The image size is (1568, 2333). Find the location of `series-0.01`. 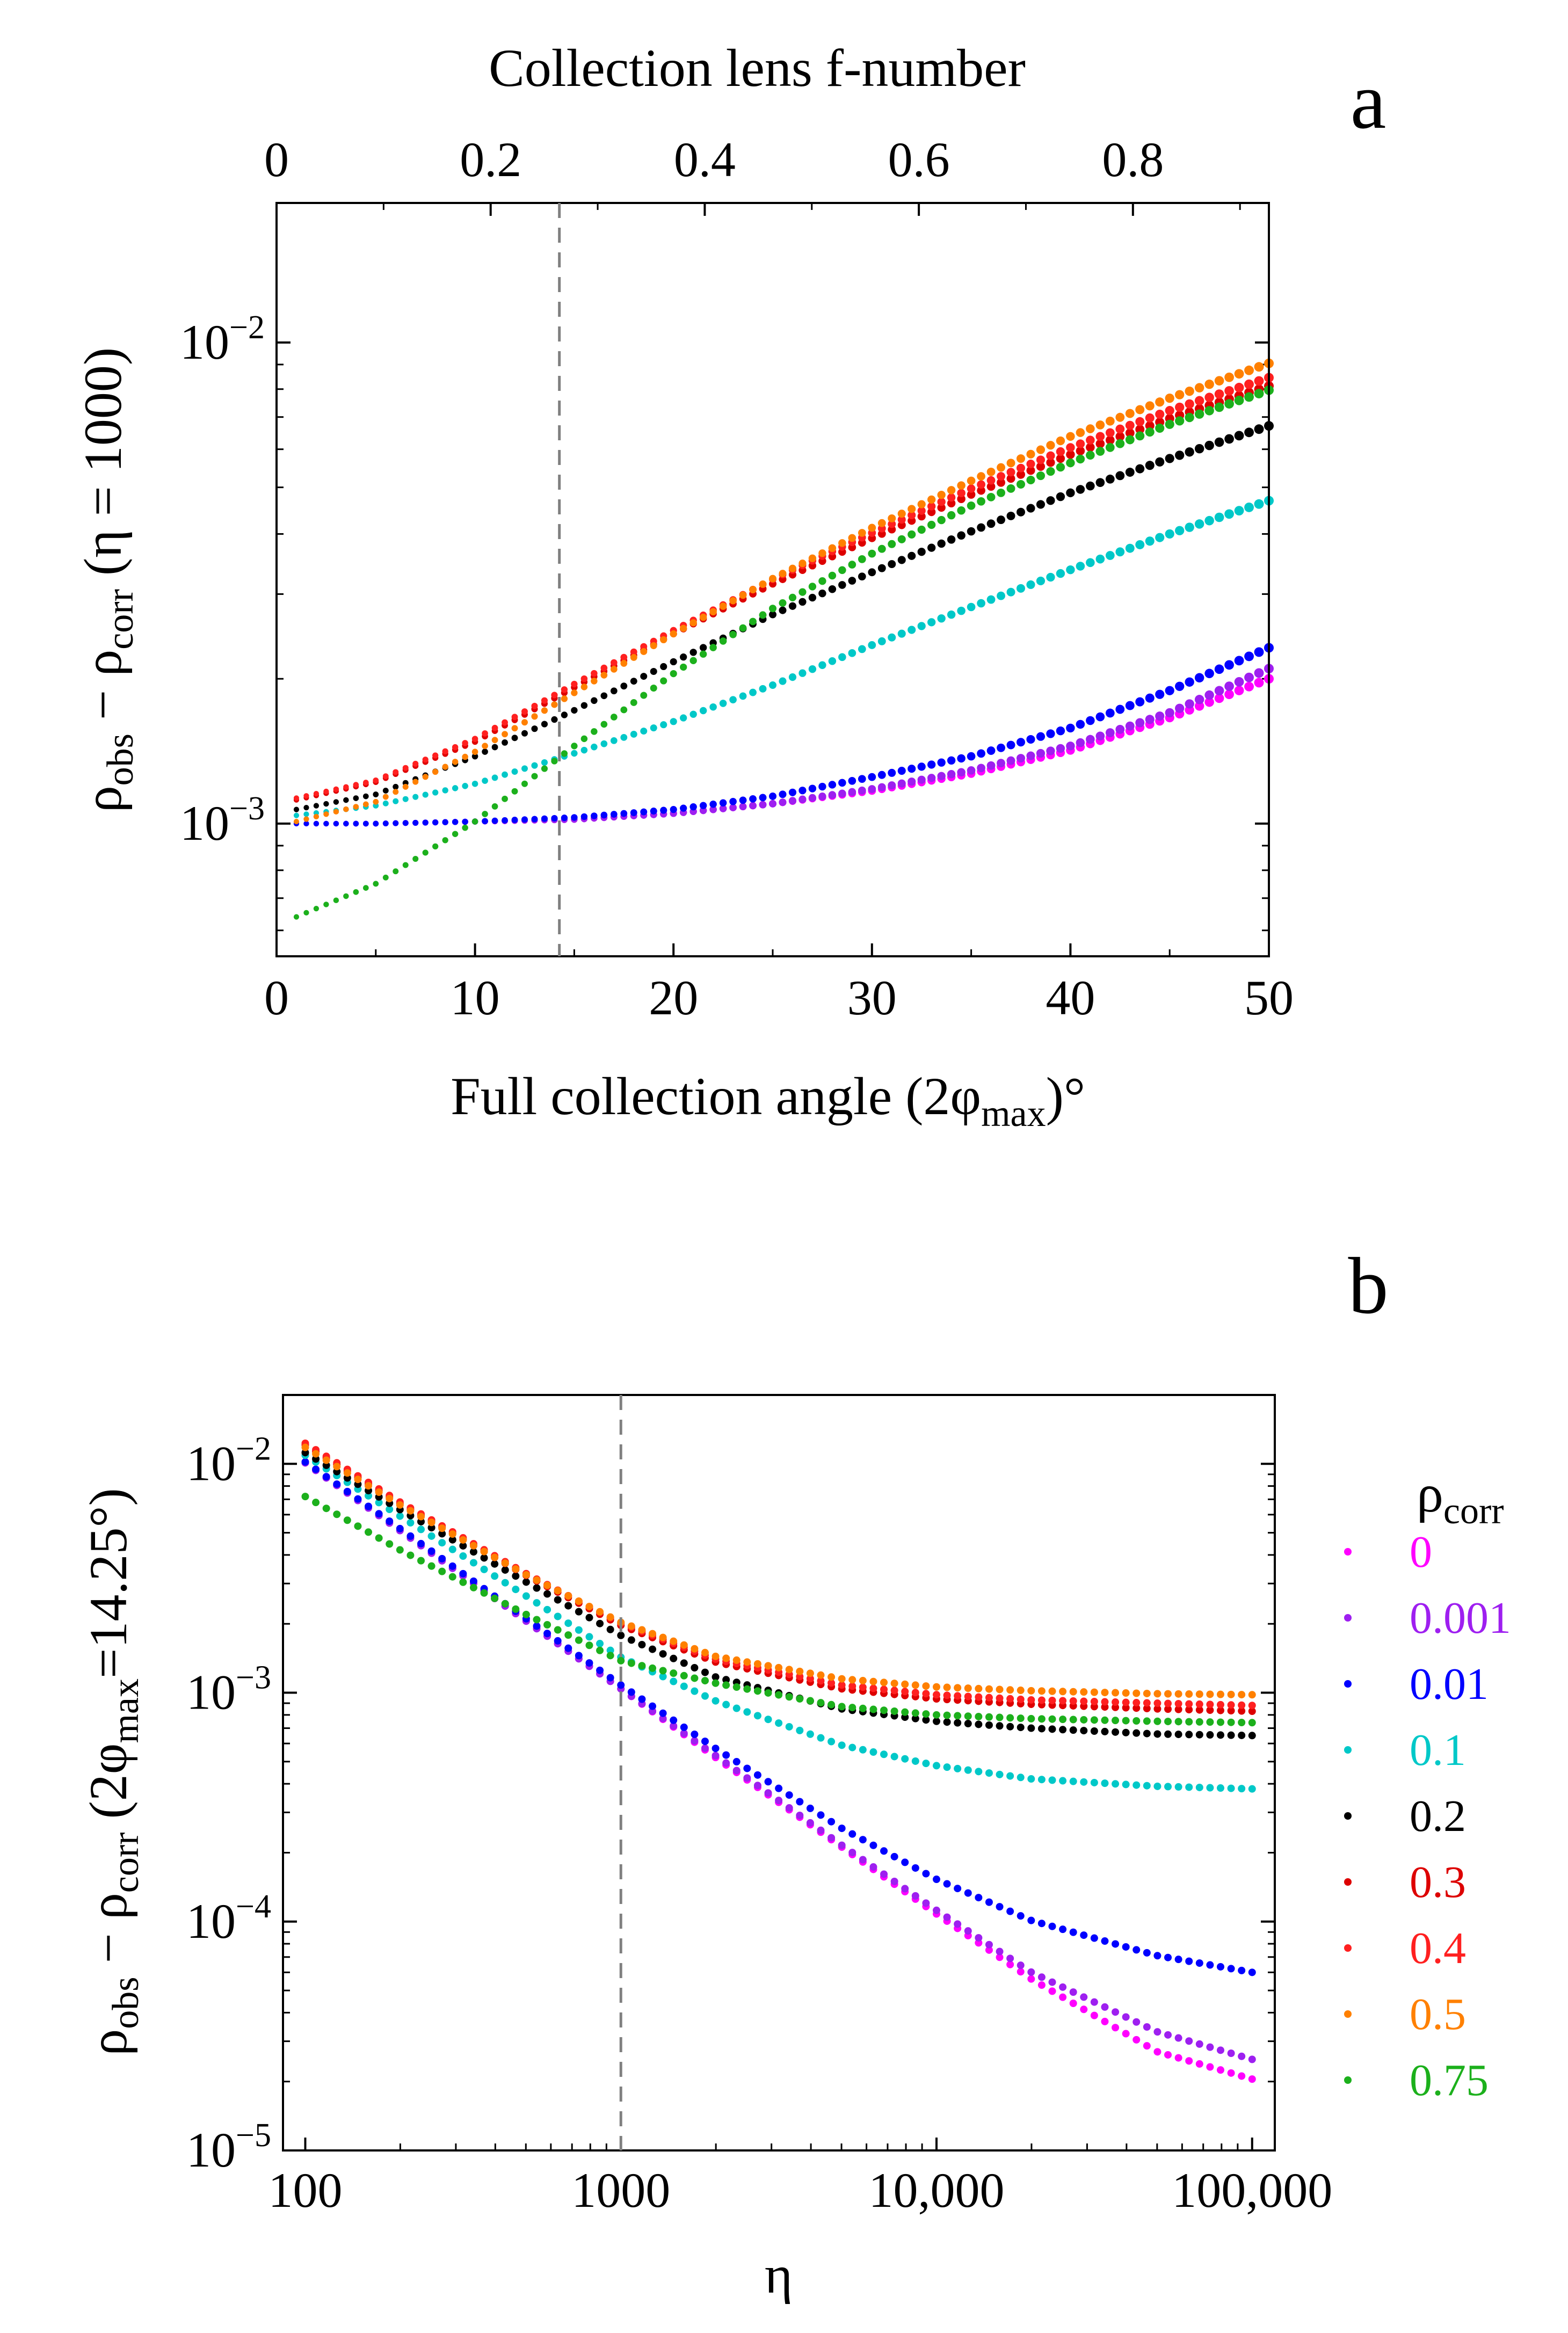

series-0.01 is located at coordinates (779, 1717).